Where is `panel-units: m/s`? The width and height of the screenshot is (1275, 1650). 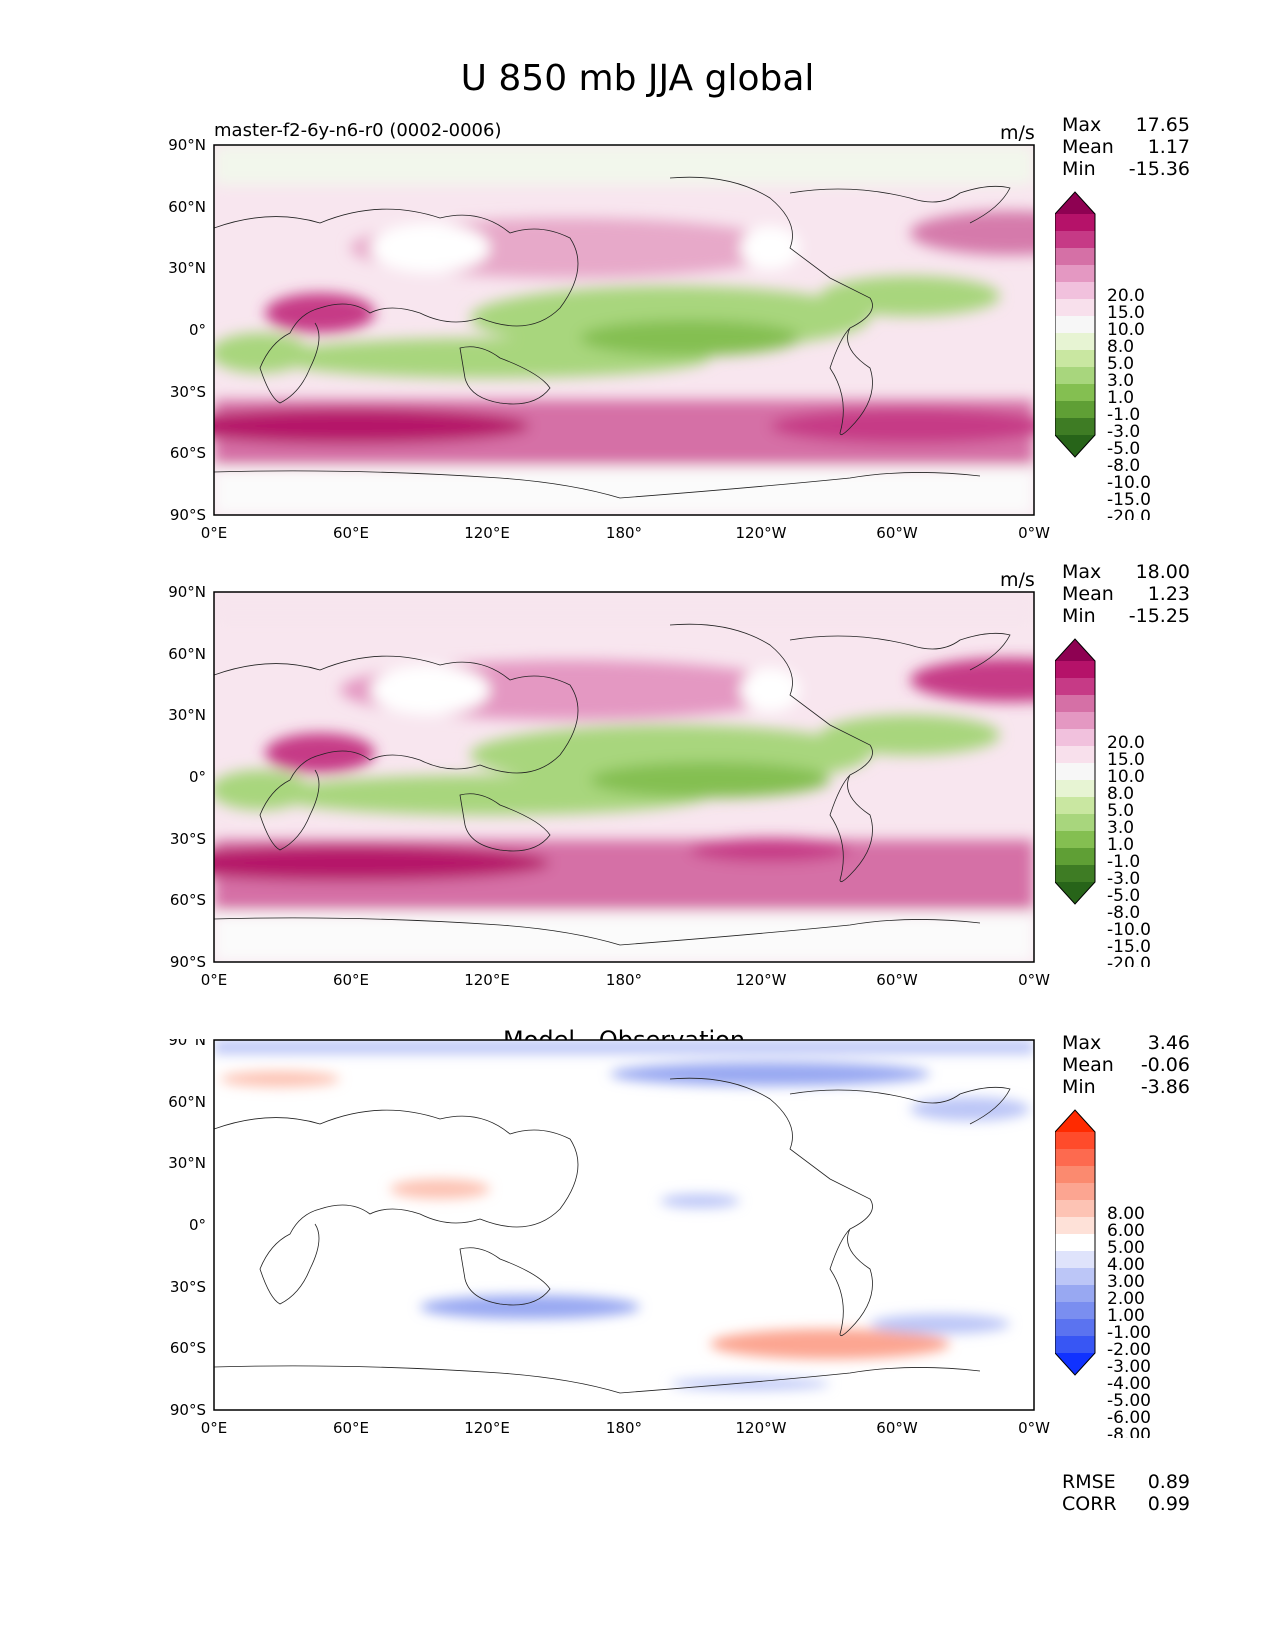 panel-units: m/s is located at coordinates (1017, 580).